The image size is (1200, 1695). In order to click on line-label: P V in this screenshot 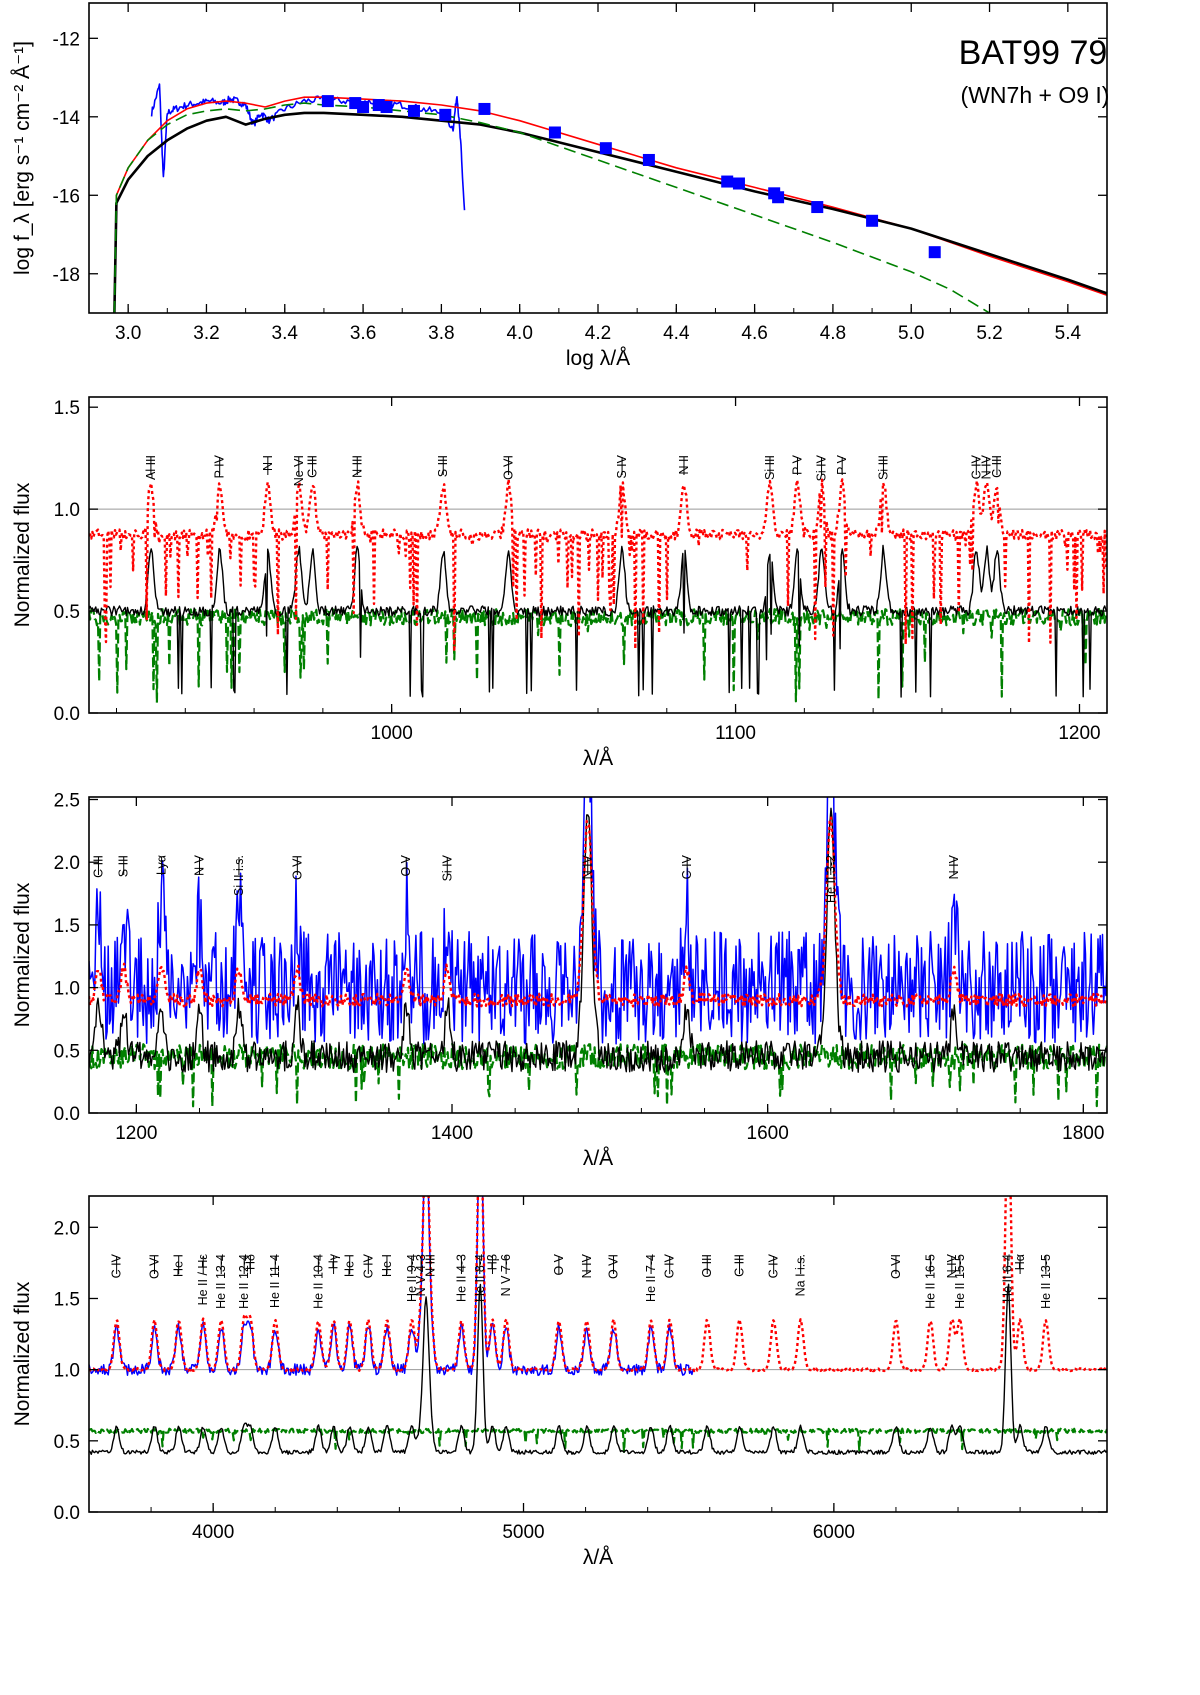, I will do `click(797, 464)`.